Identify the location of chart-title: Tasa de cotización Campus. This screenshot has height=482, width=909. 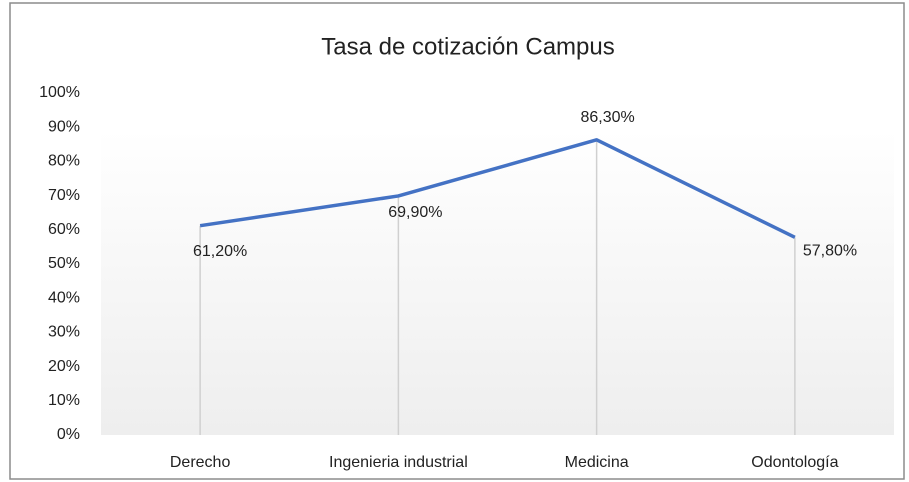
(467, 46).